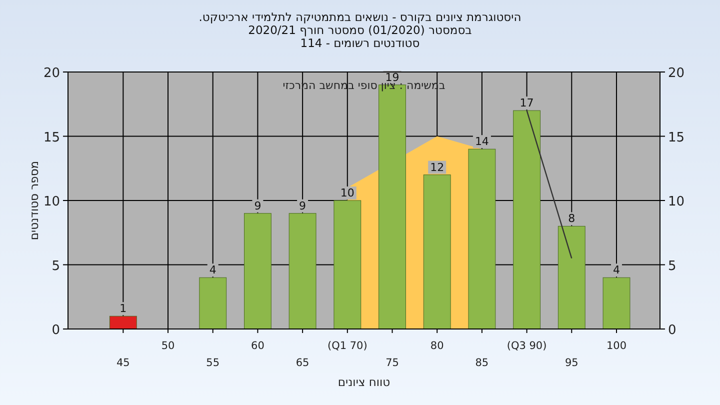 Image resolution: width=720 pixels, height=405 pixels. What do you see at coordinates (392, 77) in the screenshot?
I see `data-label: 19` at bounding box center [392, 77].